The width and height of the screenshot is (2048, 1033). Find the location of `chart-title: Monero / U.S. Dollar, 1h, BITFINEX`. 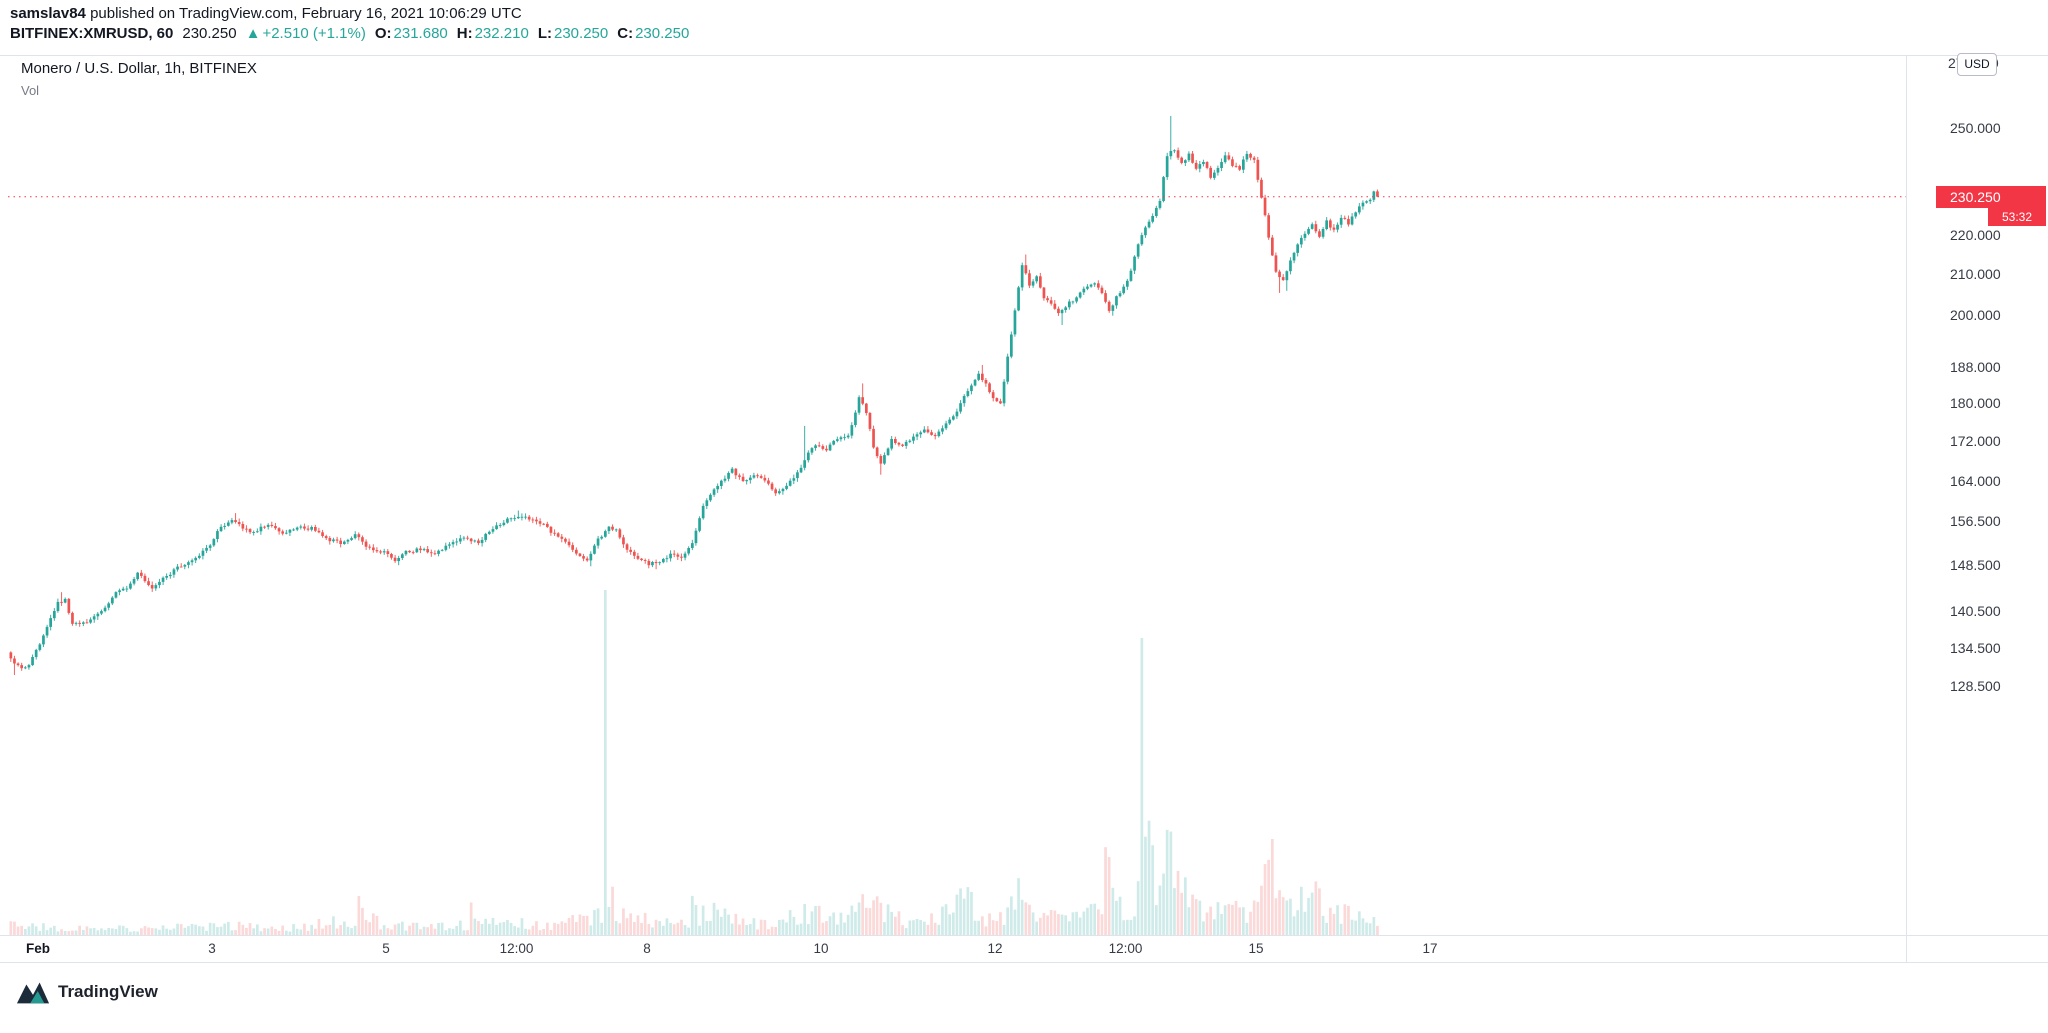

chart-title: Monero / U.S. Dollar, 1h, BITFINEX is located at coordinates (139, 68).